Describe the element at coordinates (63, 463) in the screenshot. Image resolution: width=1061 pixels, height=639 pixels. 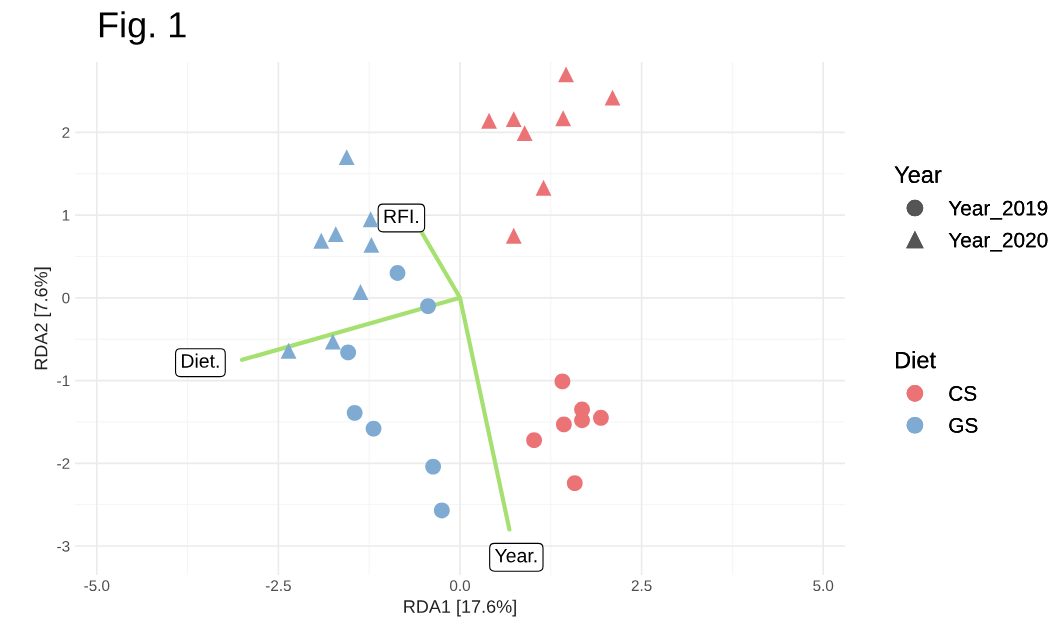
I see `y-tick-label: -2` at that location.